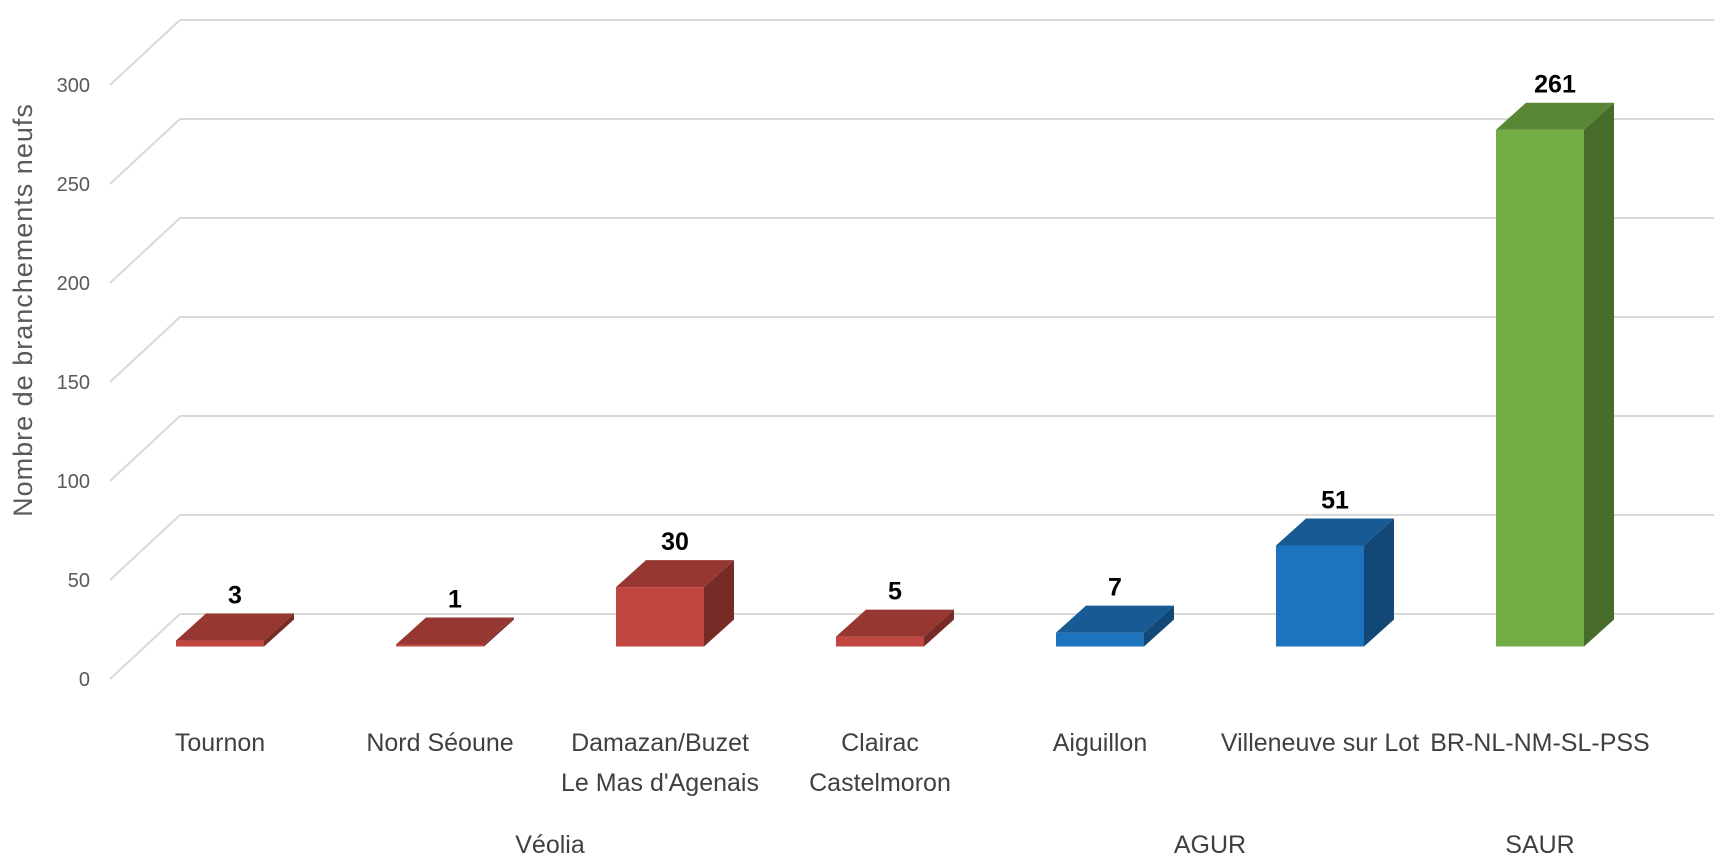 Image resolution: width=1714 pixels, height=854 pixels. What do you see at coordinates (73, 482) in the screenshot?
I see `y-tick-label: 100` at bounding box center [73, 482].